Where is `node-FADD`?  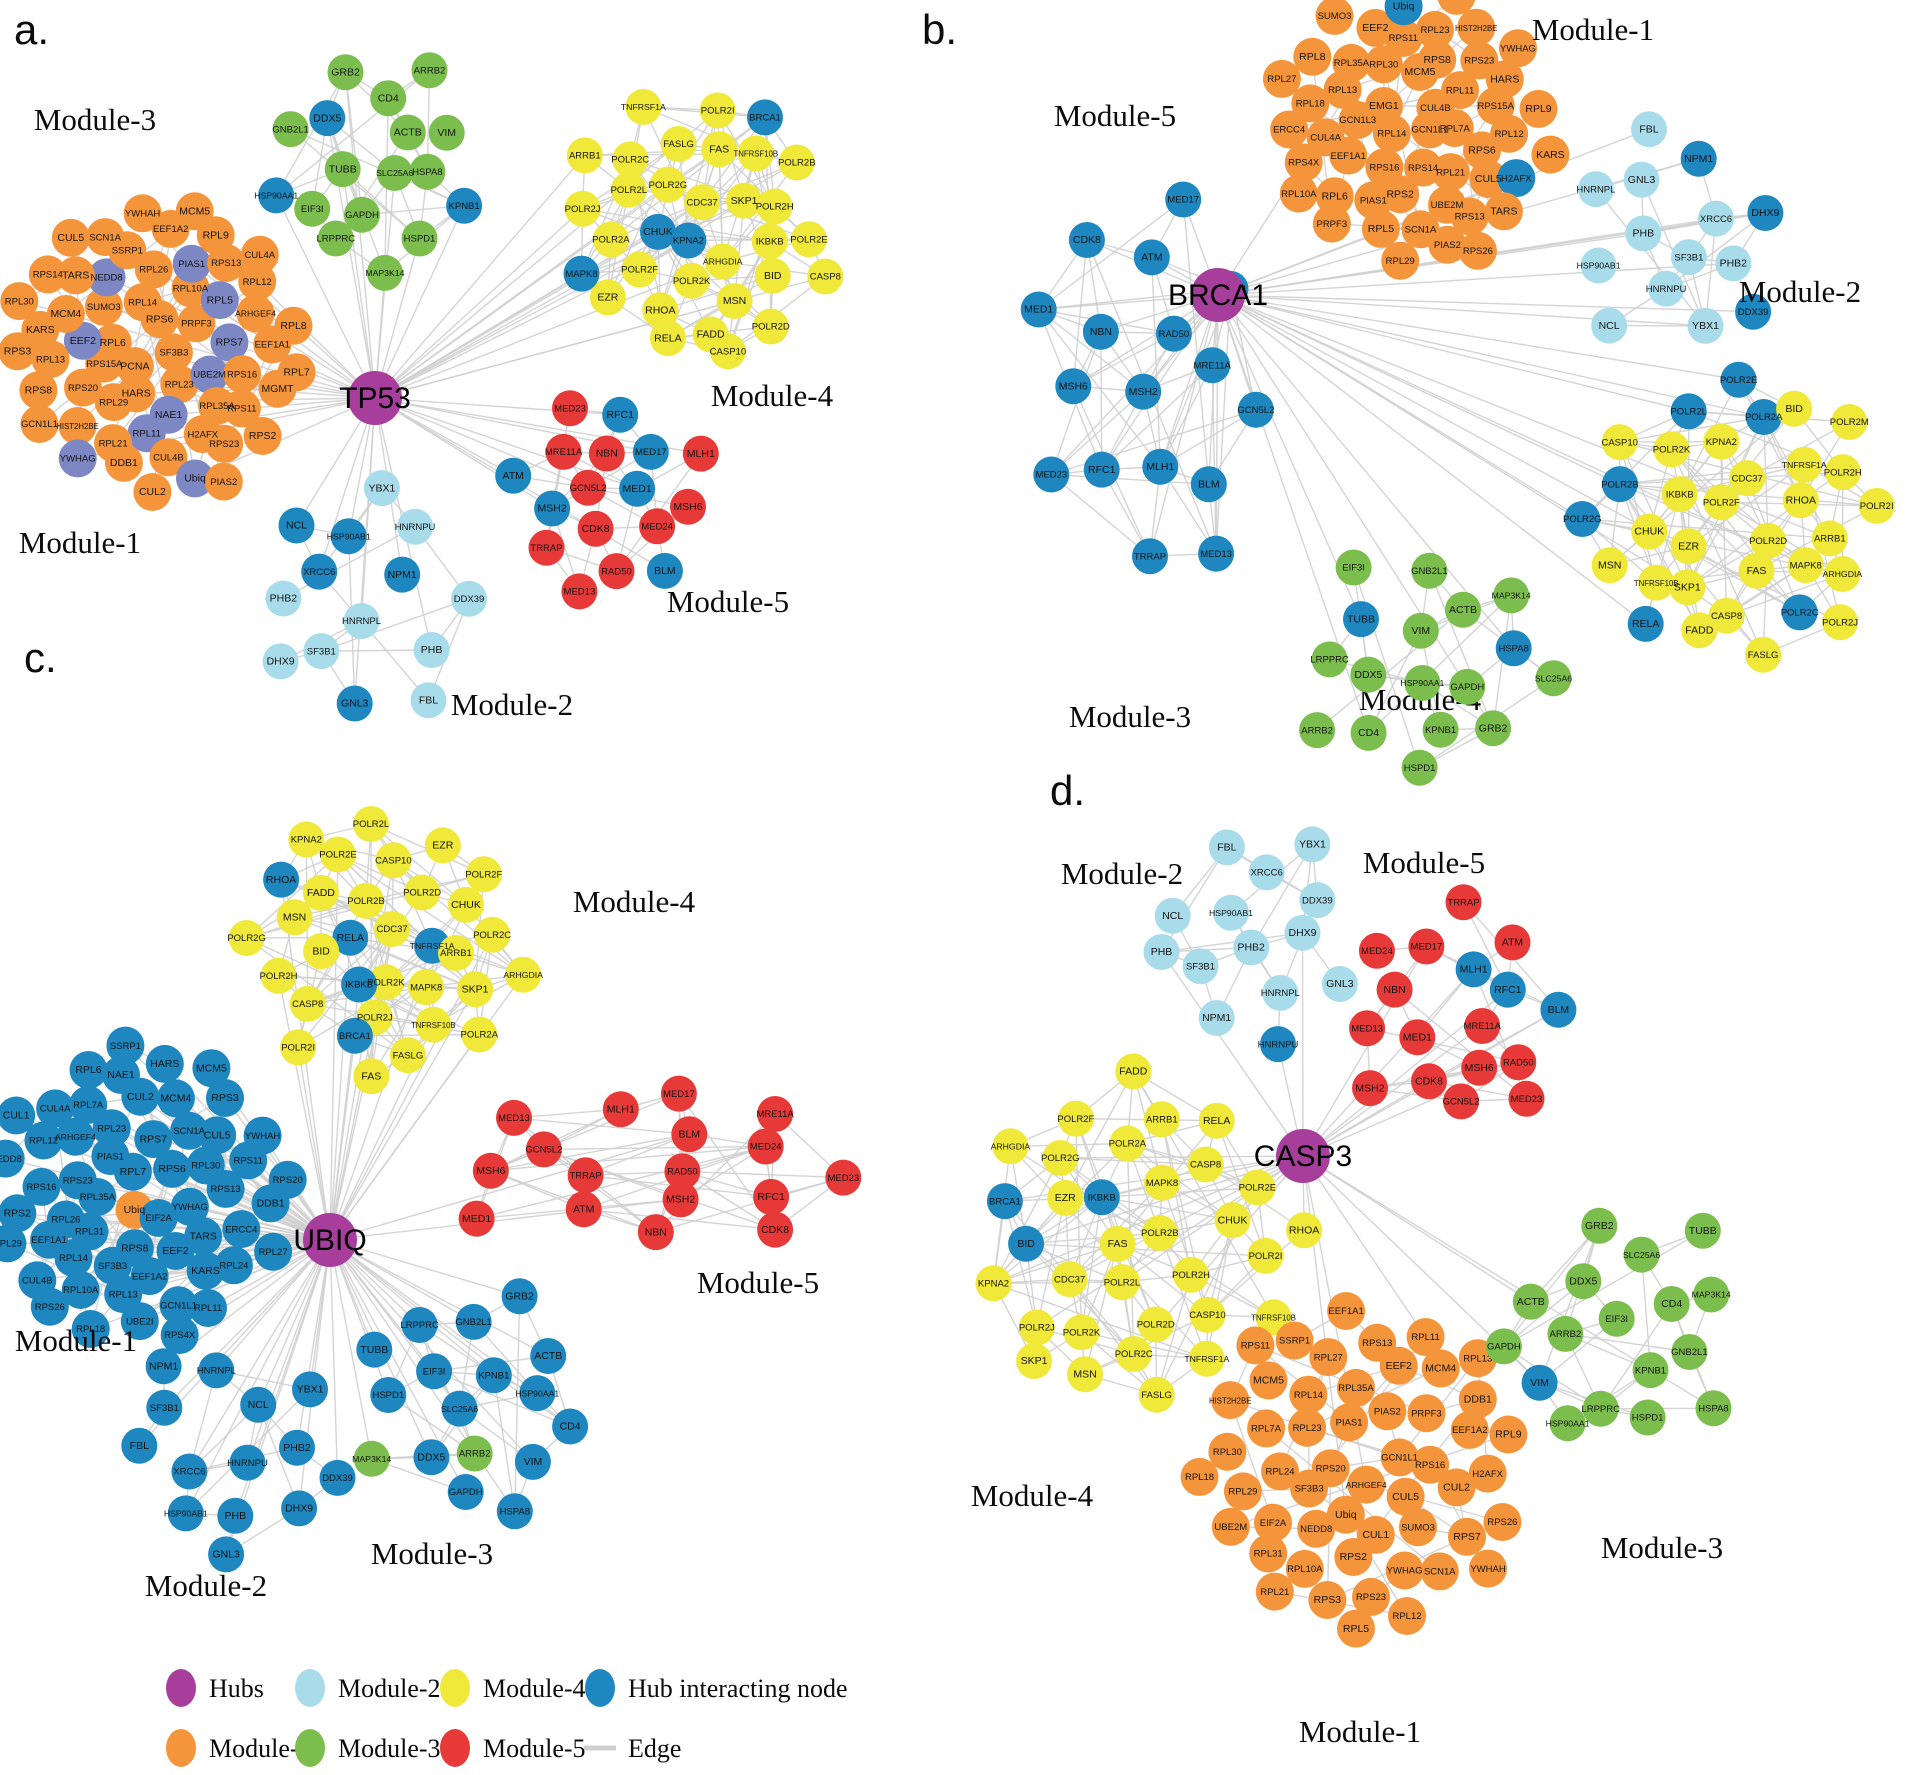
node-FADD is located at coordinates (1699, 630).